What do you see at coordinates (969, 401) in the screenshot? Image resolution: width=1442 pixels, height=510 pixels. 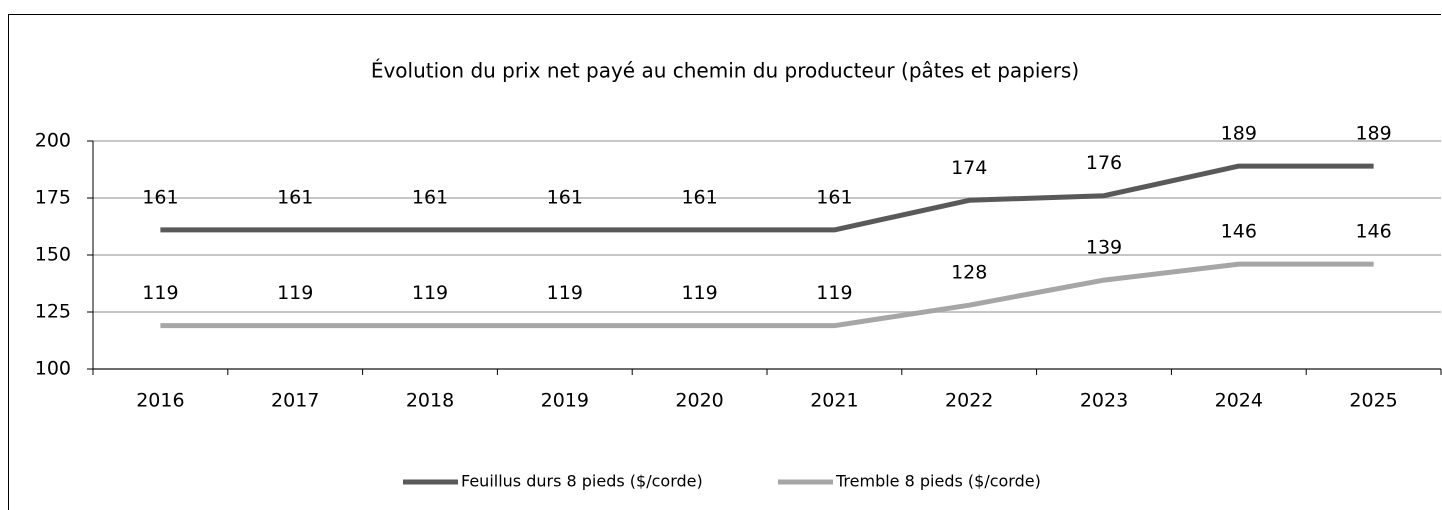 I see `x-tick-label: 2022` at bounding box center [969, 401].